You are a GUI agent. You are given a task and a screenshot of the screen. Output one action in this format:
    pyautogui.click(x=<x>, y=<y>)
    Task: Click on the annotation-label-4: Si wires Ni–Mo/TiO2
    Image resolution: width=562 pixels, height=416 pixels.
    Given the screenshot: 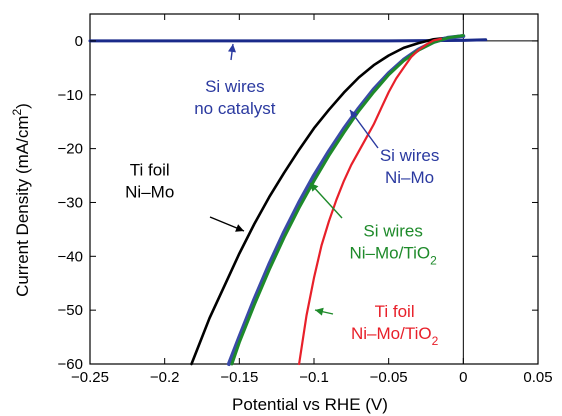 What is the action you would take?
    pyautogui.click(x=393, y=244)
    